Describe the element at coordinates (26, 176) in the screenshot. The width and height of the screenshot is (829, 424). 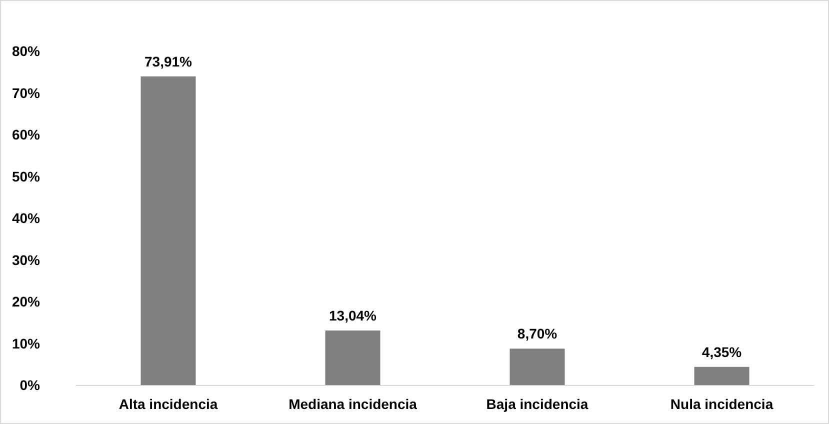
I see `y-tick-label: 50%` at that location.